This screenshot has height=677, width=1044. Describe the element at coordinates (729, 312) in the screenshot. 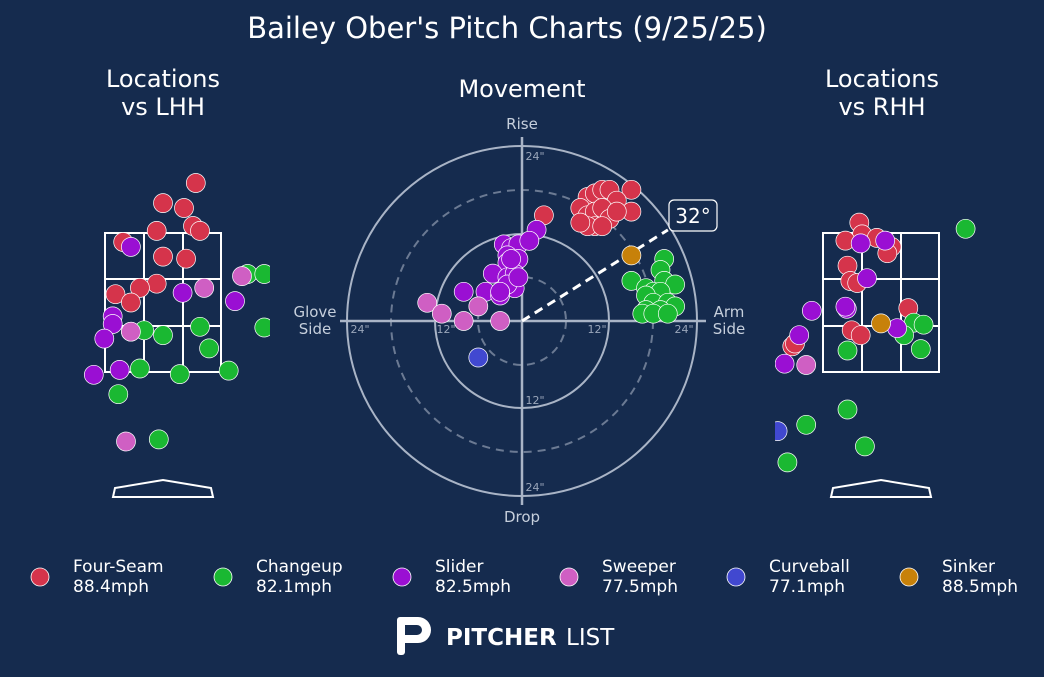

I see `axis-label-arm-line1: Arm` at that location.